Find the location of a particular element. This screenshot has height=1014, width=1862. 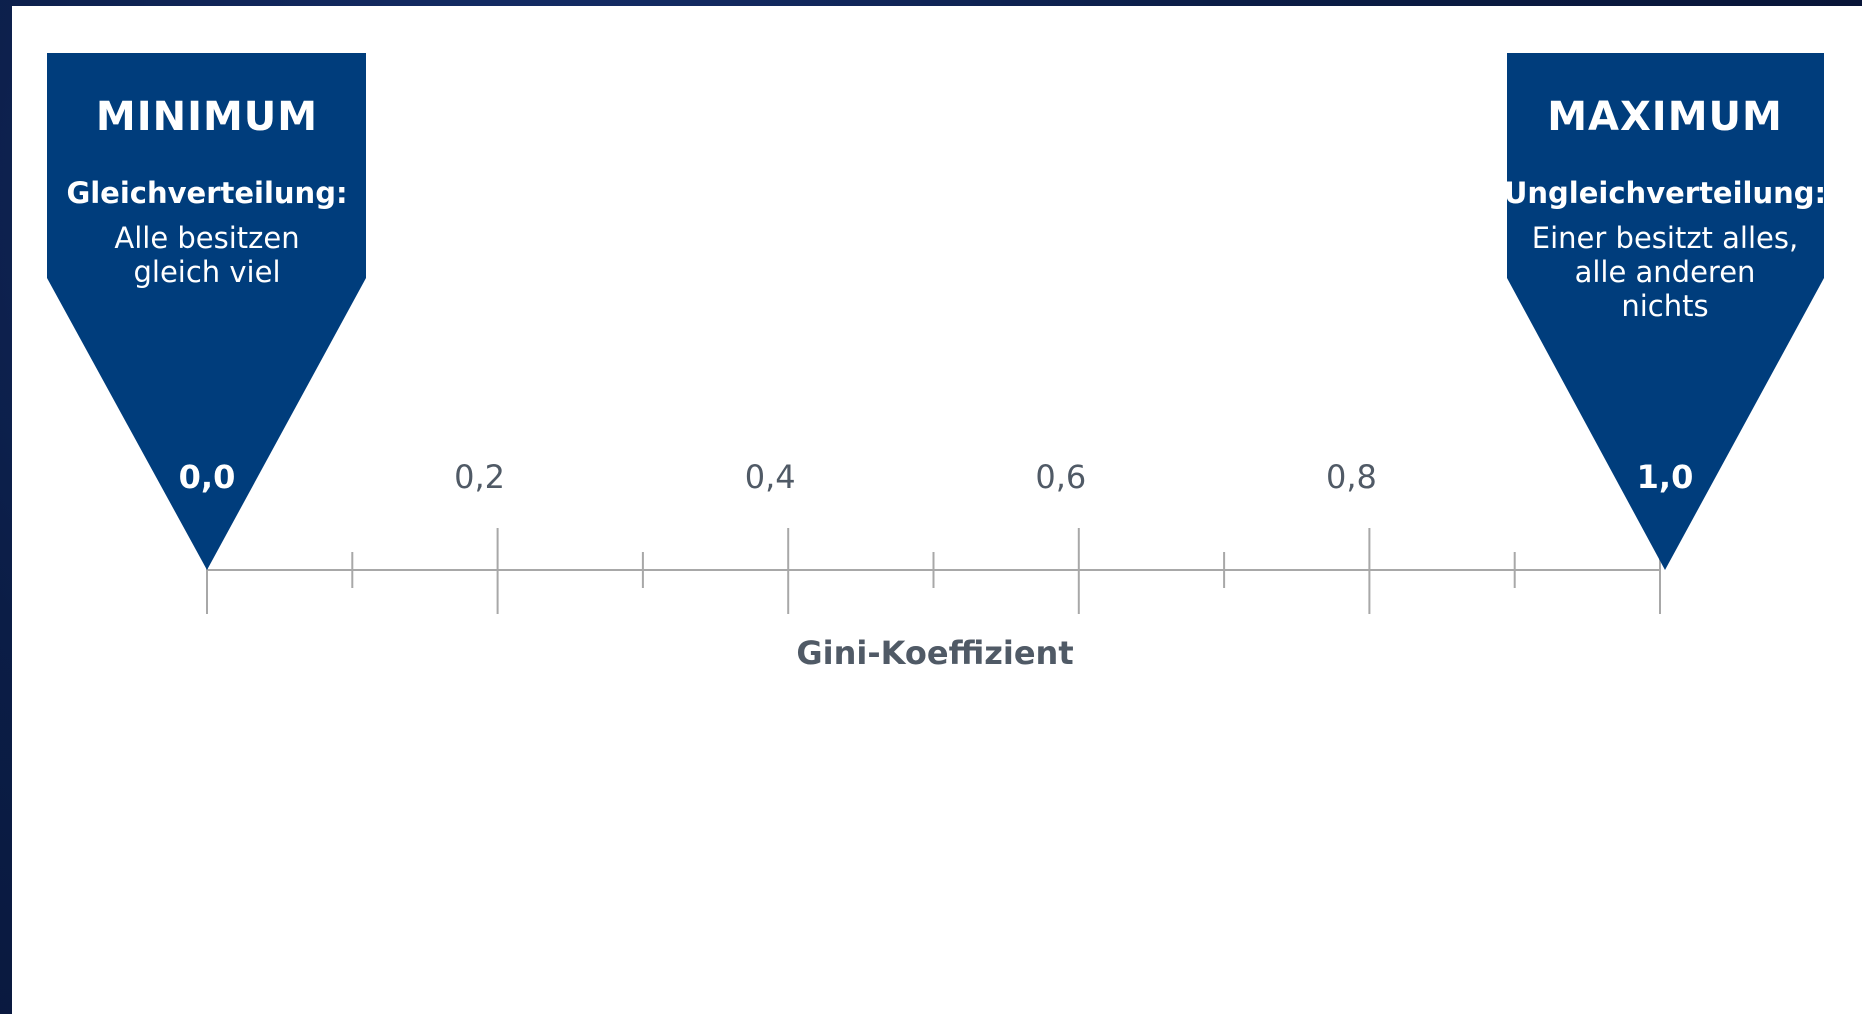

minimum-title: MINIMUM is located at coordinates (207, 117).